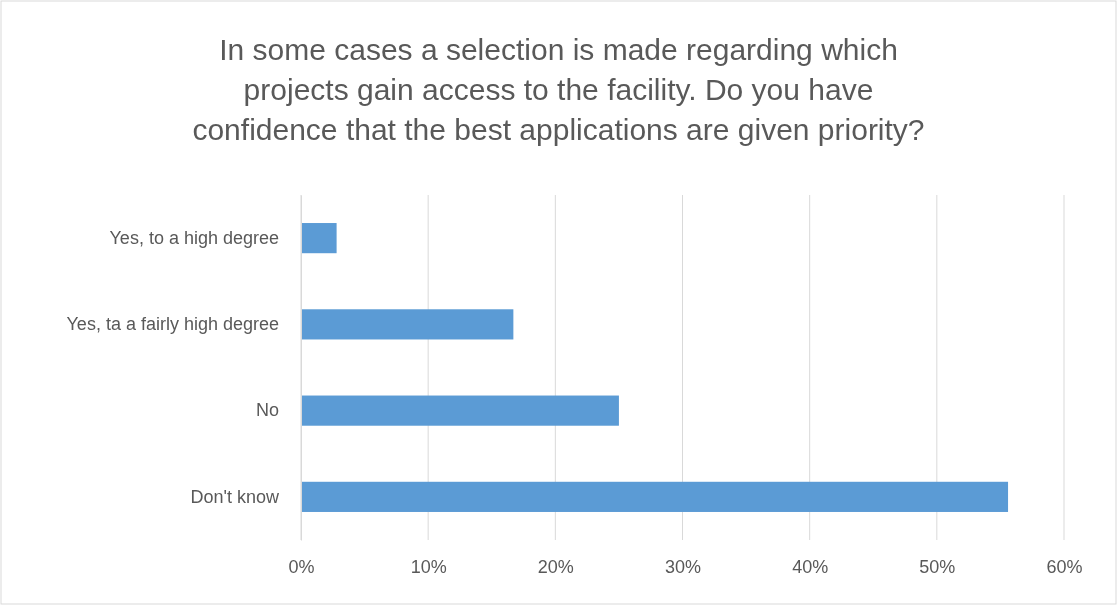 This screenshot has width=1117, height=605. Describe the element at coordinates (810, 566) in the screenshot. I see `x-tick-label: 40%` at that location.